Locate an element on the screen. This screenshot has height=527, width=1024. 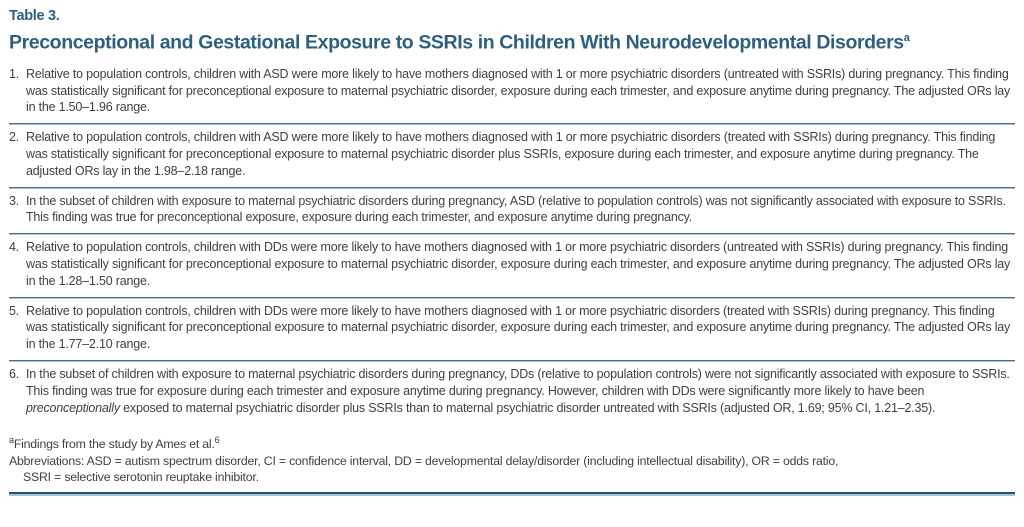
finding-number: 1. is located at coordinates (14, 73).